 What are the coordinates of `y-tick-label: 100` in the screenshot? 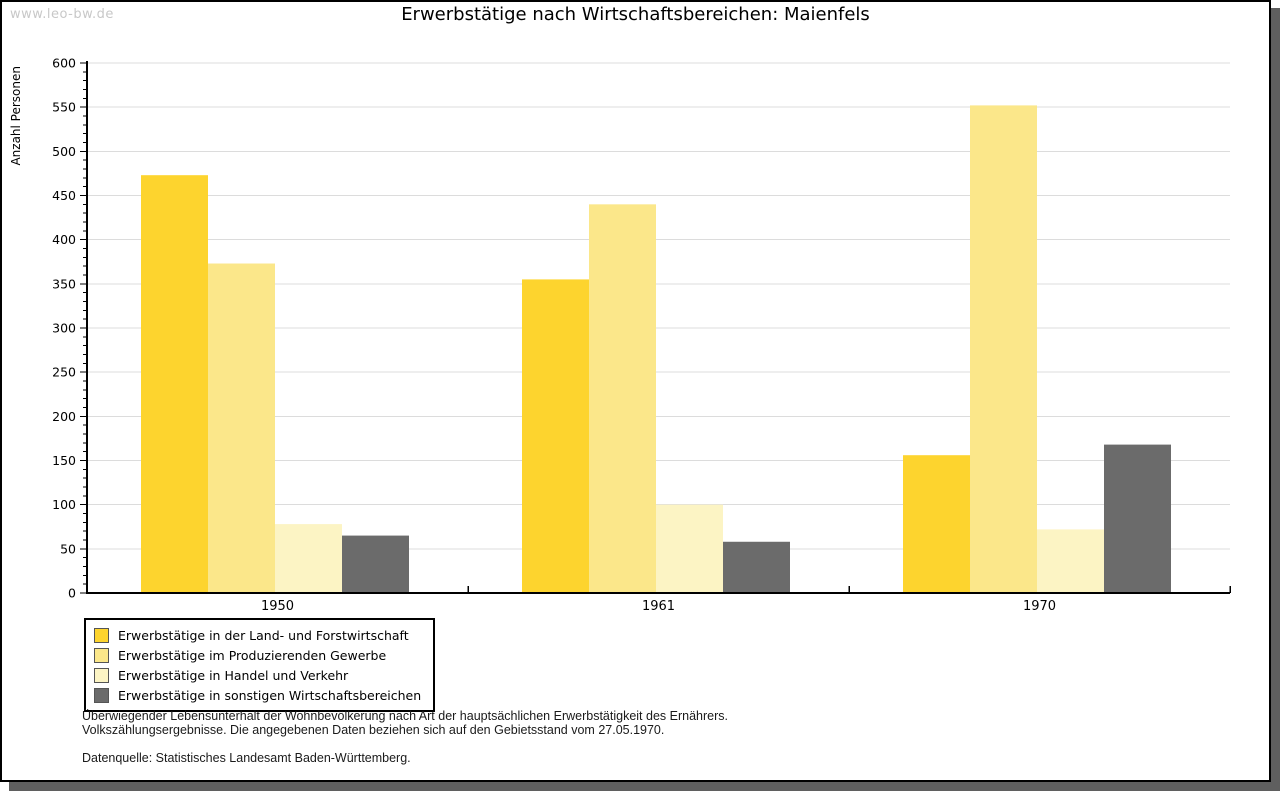 It's located at (64, 504).